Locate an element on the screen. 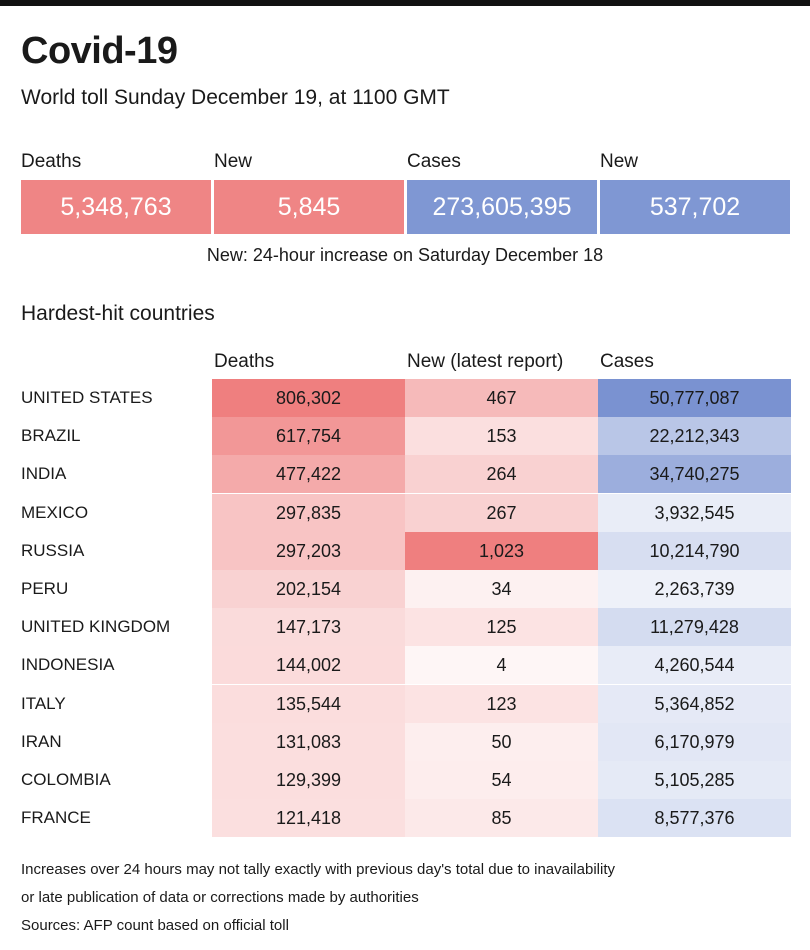 The image size is (810, 950). summary-label-new-cases: New is located at coordinates (619, 161).